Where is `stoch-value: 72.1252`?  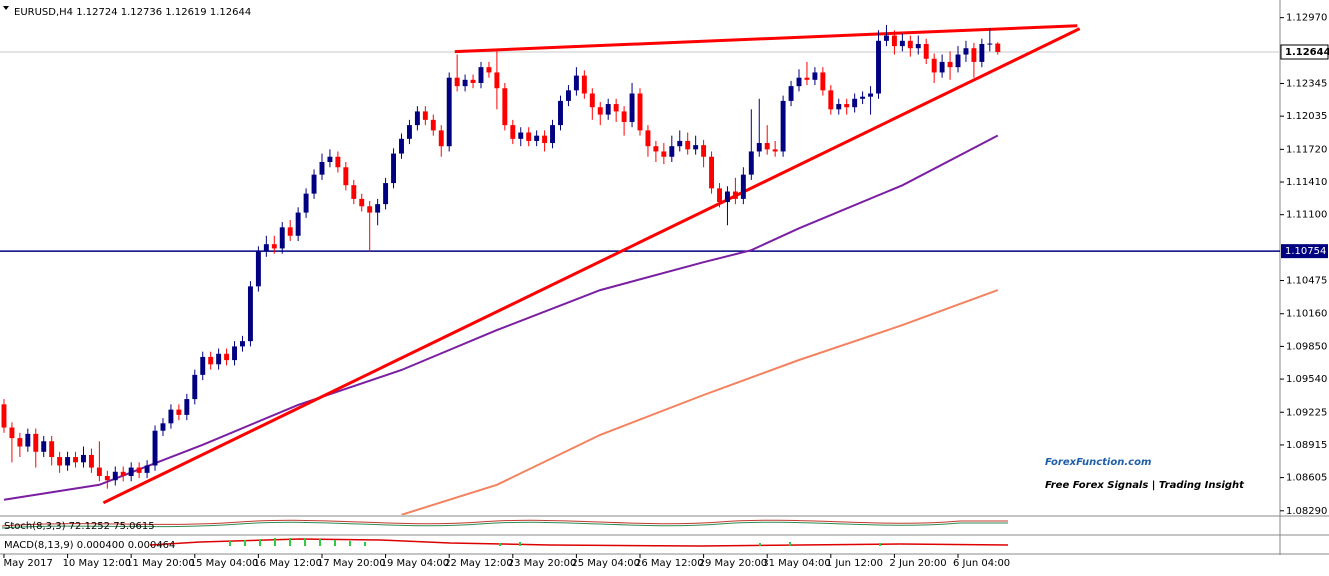
stoch-value: 72.1252 is located at coordinates (89, 526).